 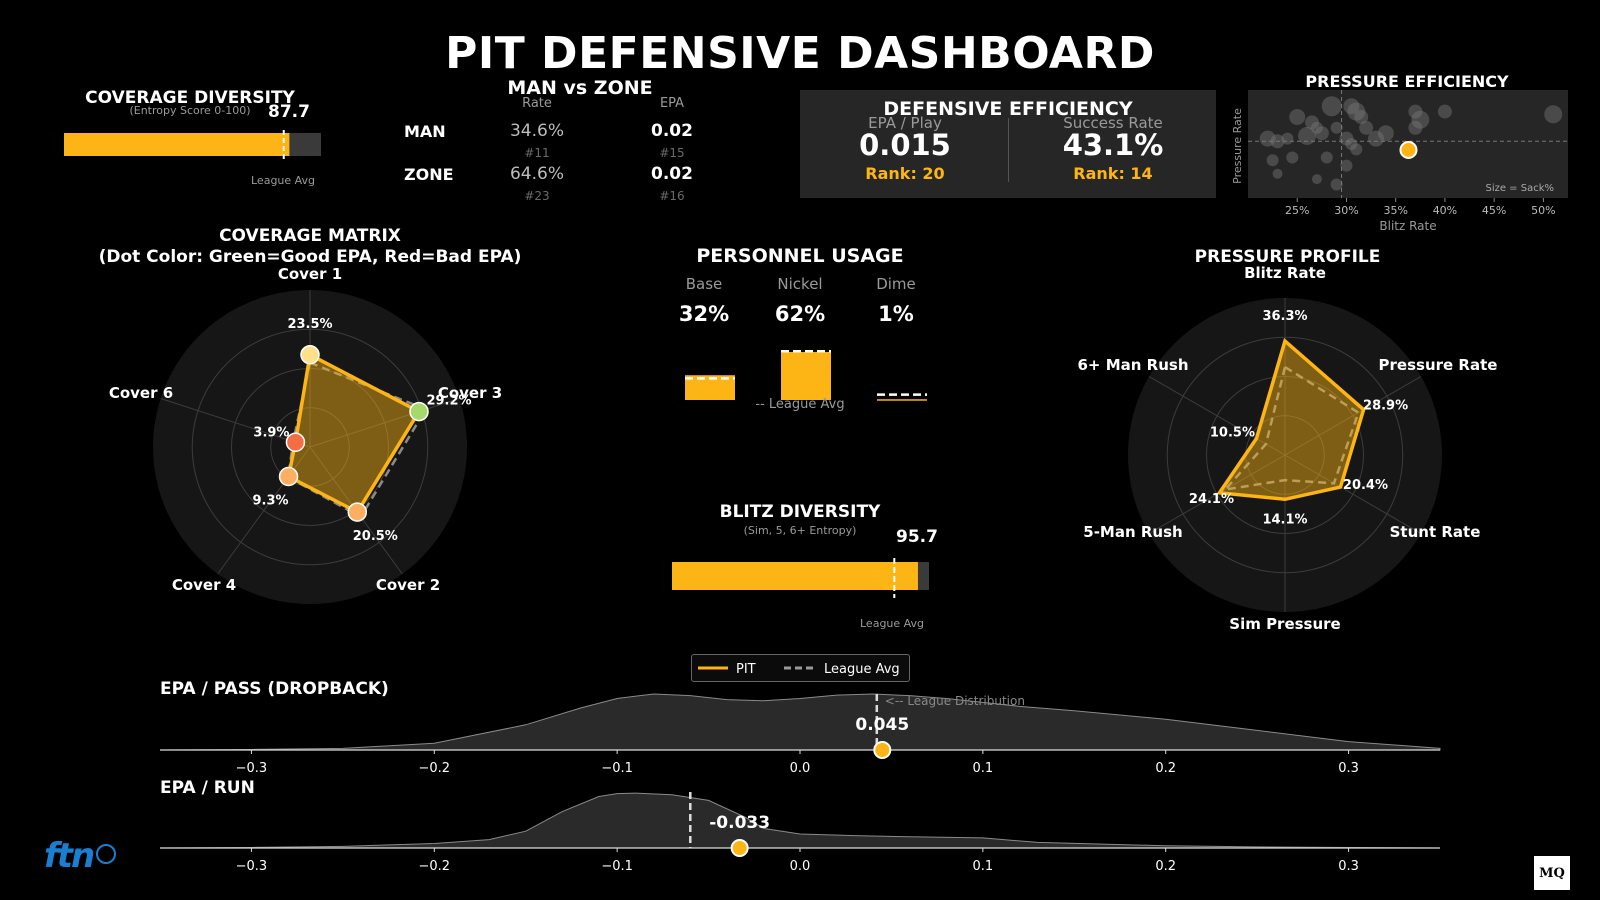 What do you see at coordinates (800, 404) in the screenshot?
I see `personnel-league-label: -- League Avg` at bounding box center [800, 404].